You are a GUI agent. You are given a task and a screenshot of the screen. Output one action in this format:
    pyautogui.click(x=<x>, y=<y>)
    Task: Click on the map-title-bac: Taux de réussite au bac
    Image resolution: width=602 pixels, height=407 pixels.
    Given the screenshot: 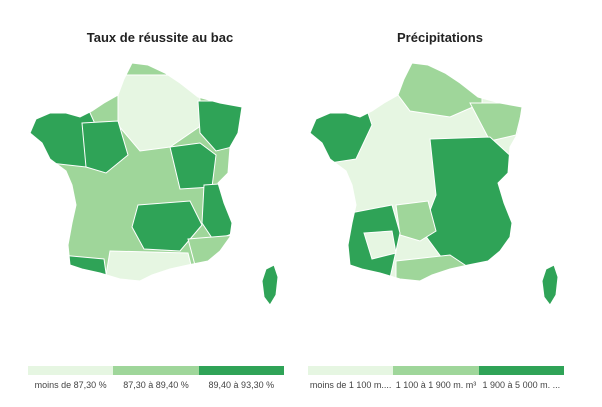 What is the action you would take?
    pyautogui.click(x=160, y=37)
    